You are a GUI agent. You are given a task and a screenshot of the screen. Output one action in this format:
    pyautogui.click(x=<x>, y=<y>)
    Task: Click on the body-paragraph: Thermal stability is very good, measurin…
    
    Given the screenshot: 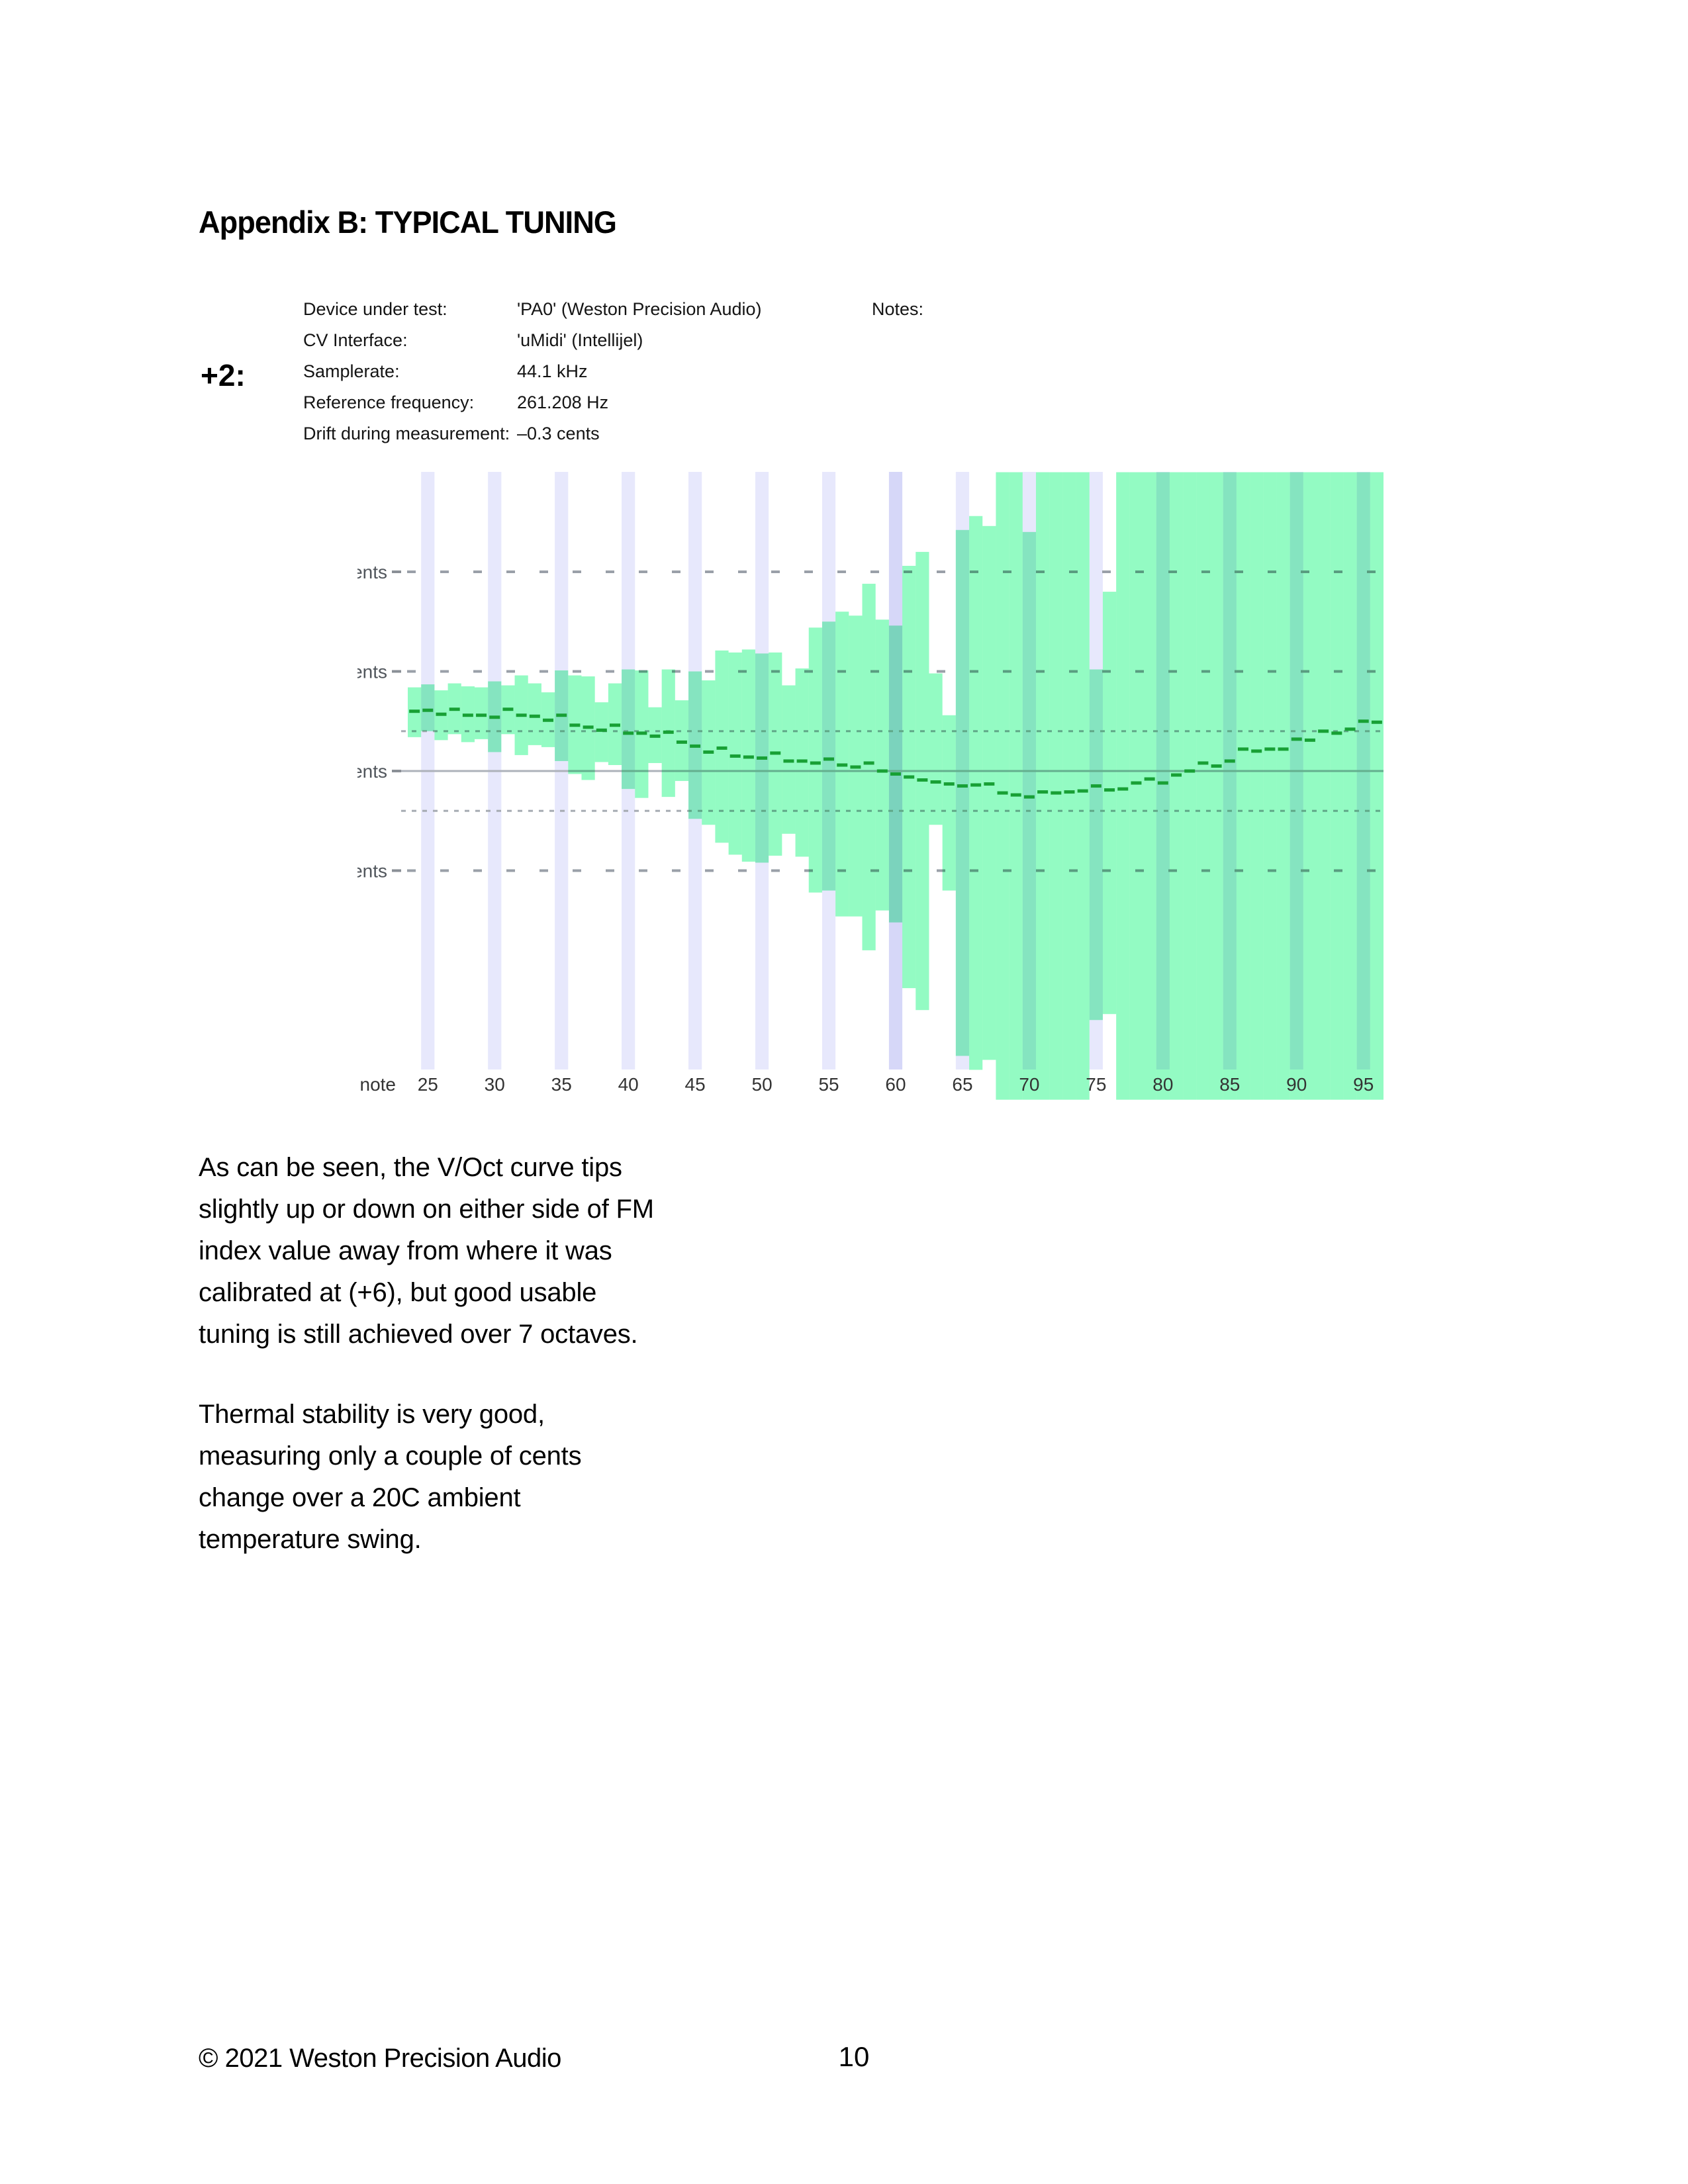 What is the action you would take?
    pyautogui.click(x=390, y=1477)
    